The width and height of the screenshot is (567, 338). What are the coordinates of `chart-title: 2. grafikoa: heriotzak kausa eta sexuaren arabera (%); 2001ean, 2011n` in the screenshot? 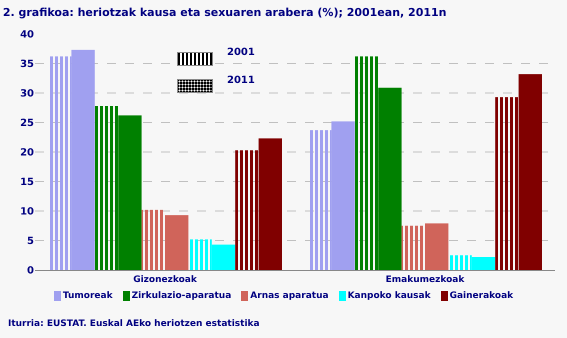 It's located at (224, 13).